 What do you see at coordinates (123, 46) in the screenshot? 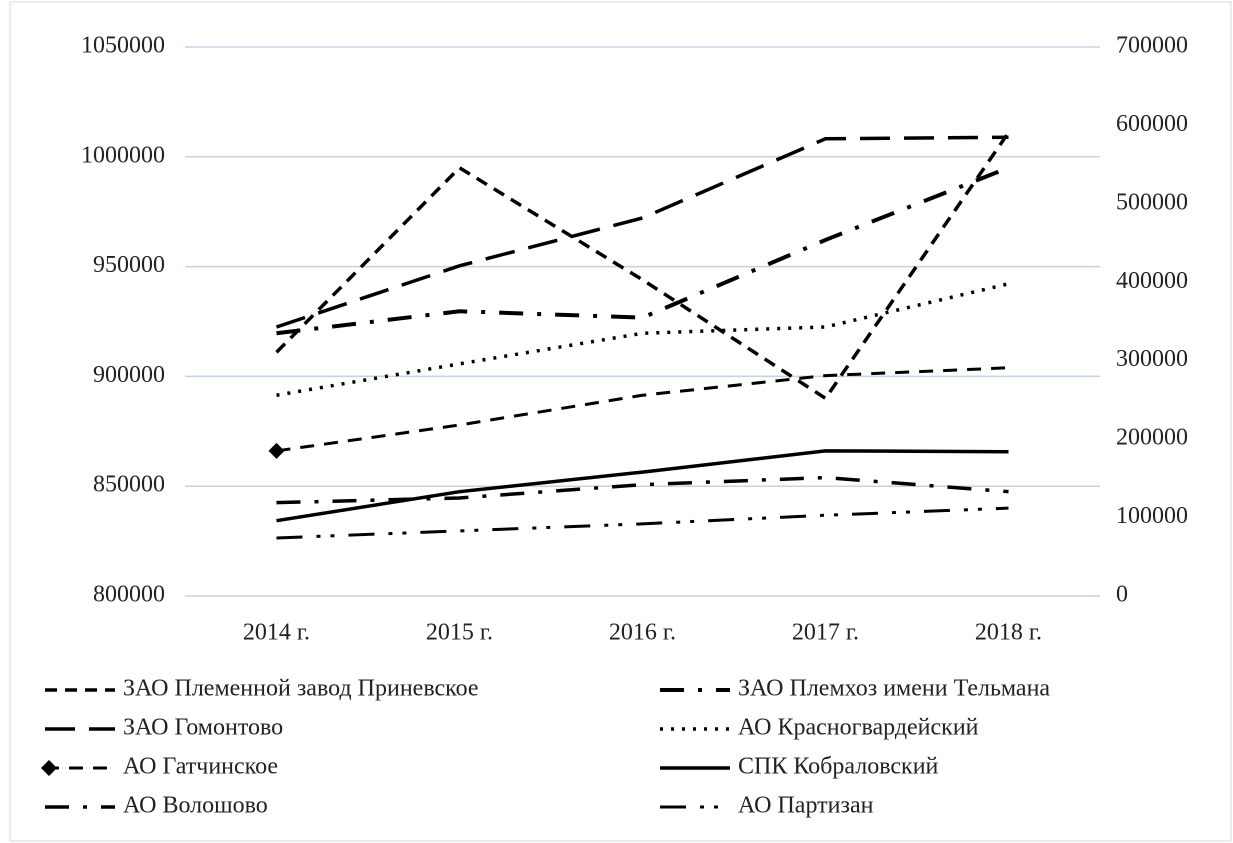
I see `y-tick-label: 1050000` at bounding box center [123, 46].